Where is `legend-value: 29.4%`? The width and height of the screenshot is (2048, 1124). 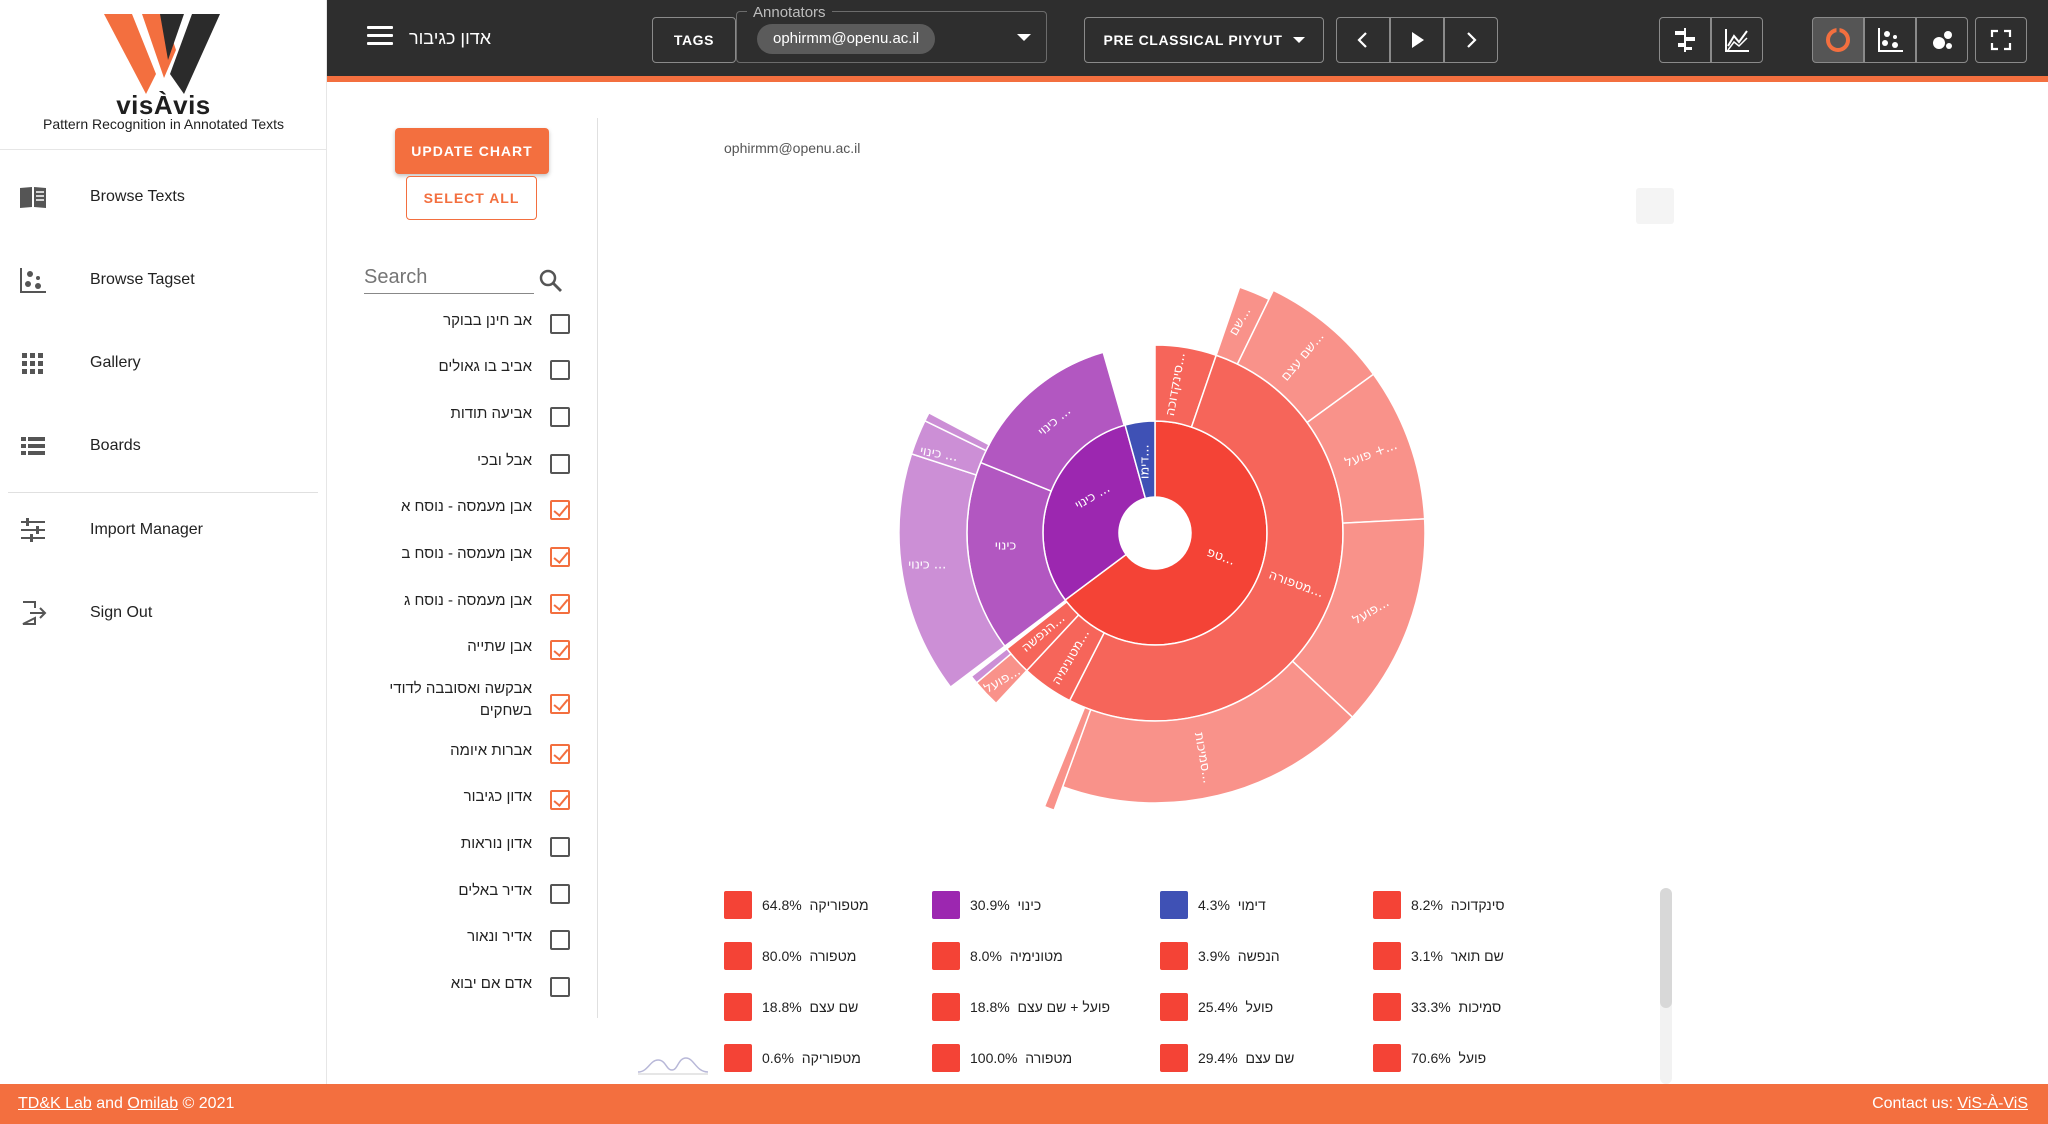
legend-value: 29.4% is located at coordinates (1218, 1058).